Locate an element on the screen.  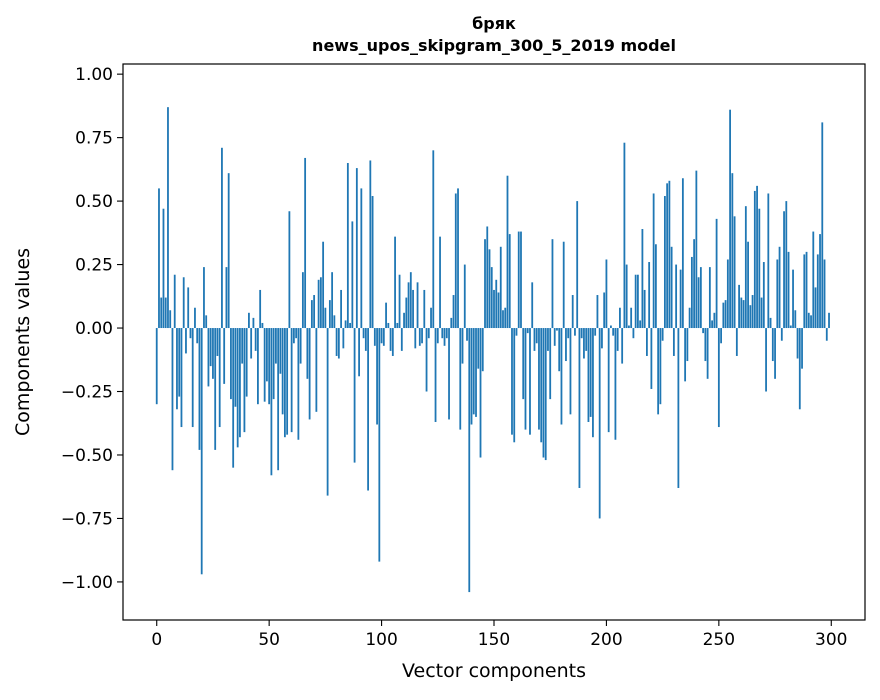
y-tick-label: −0.50 is located at coordinates (87, 456).